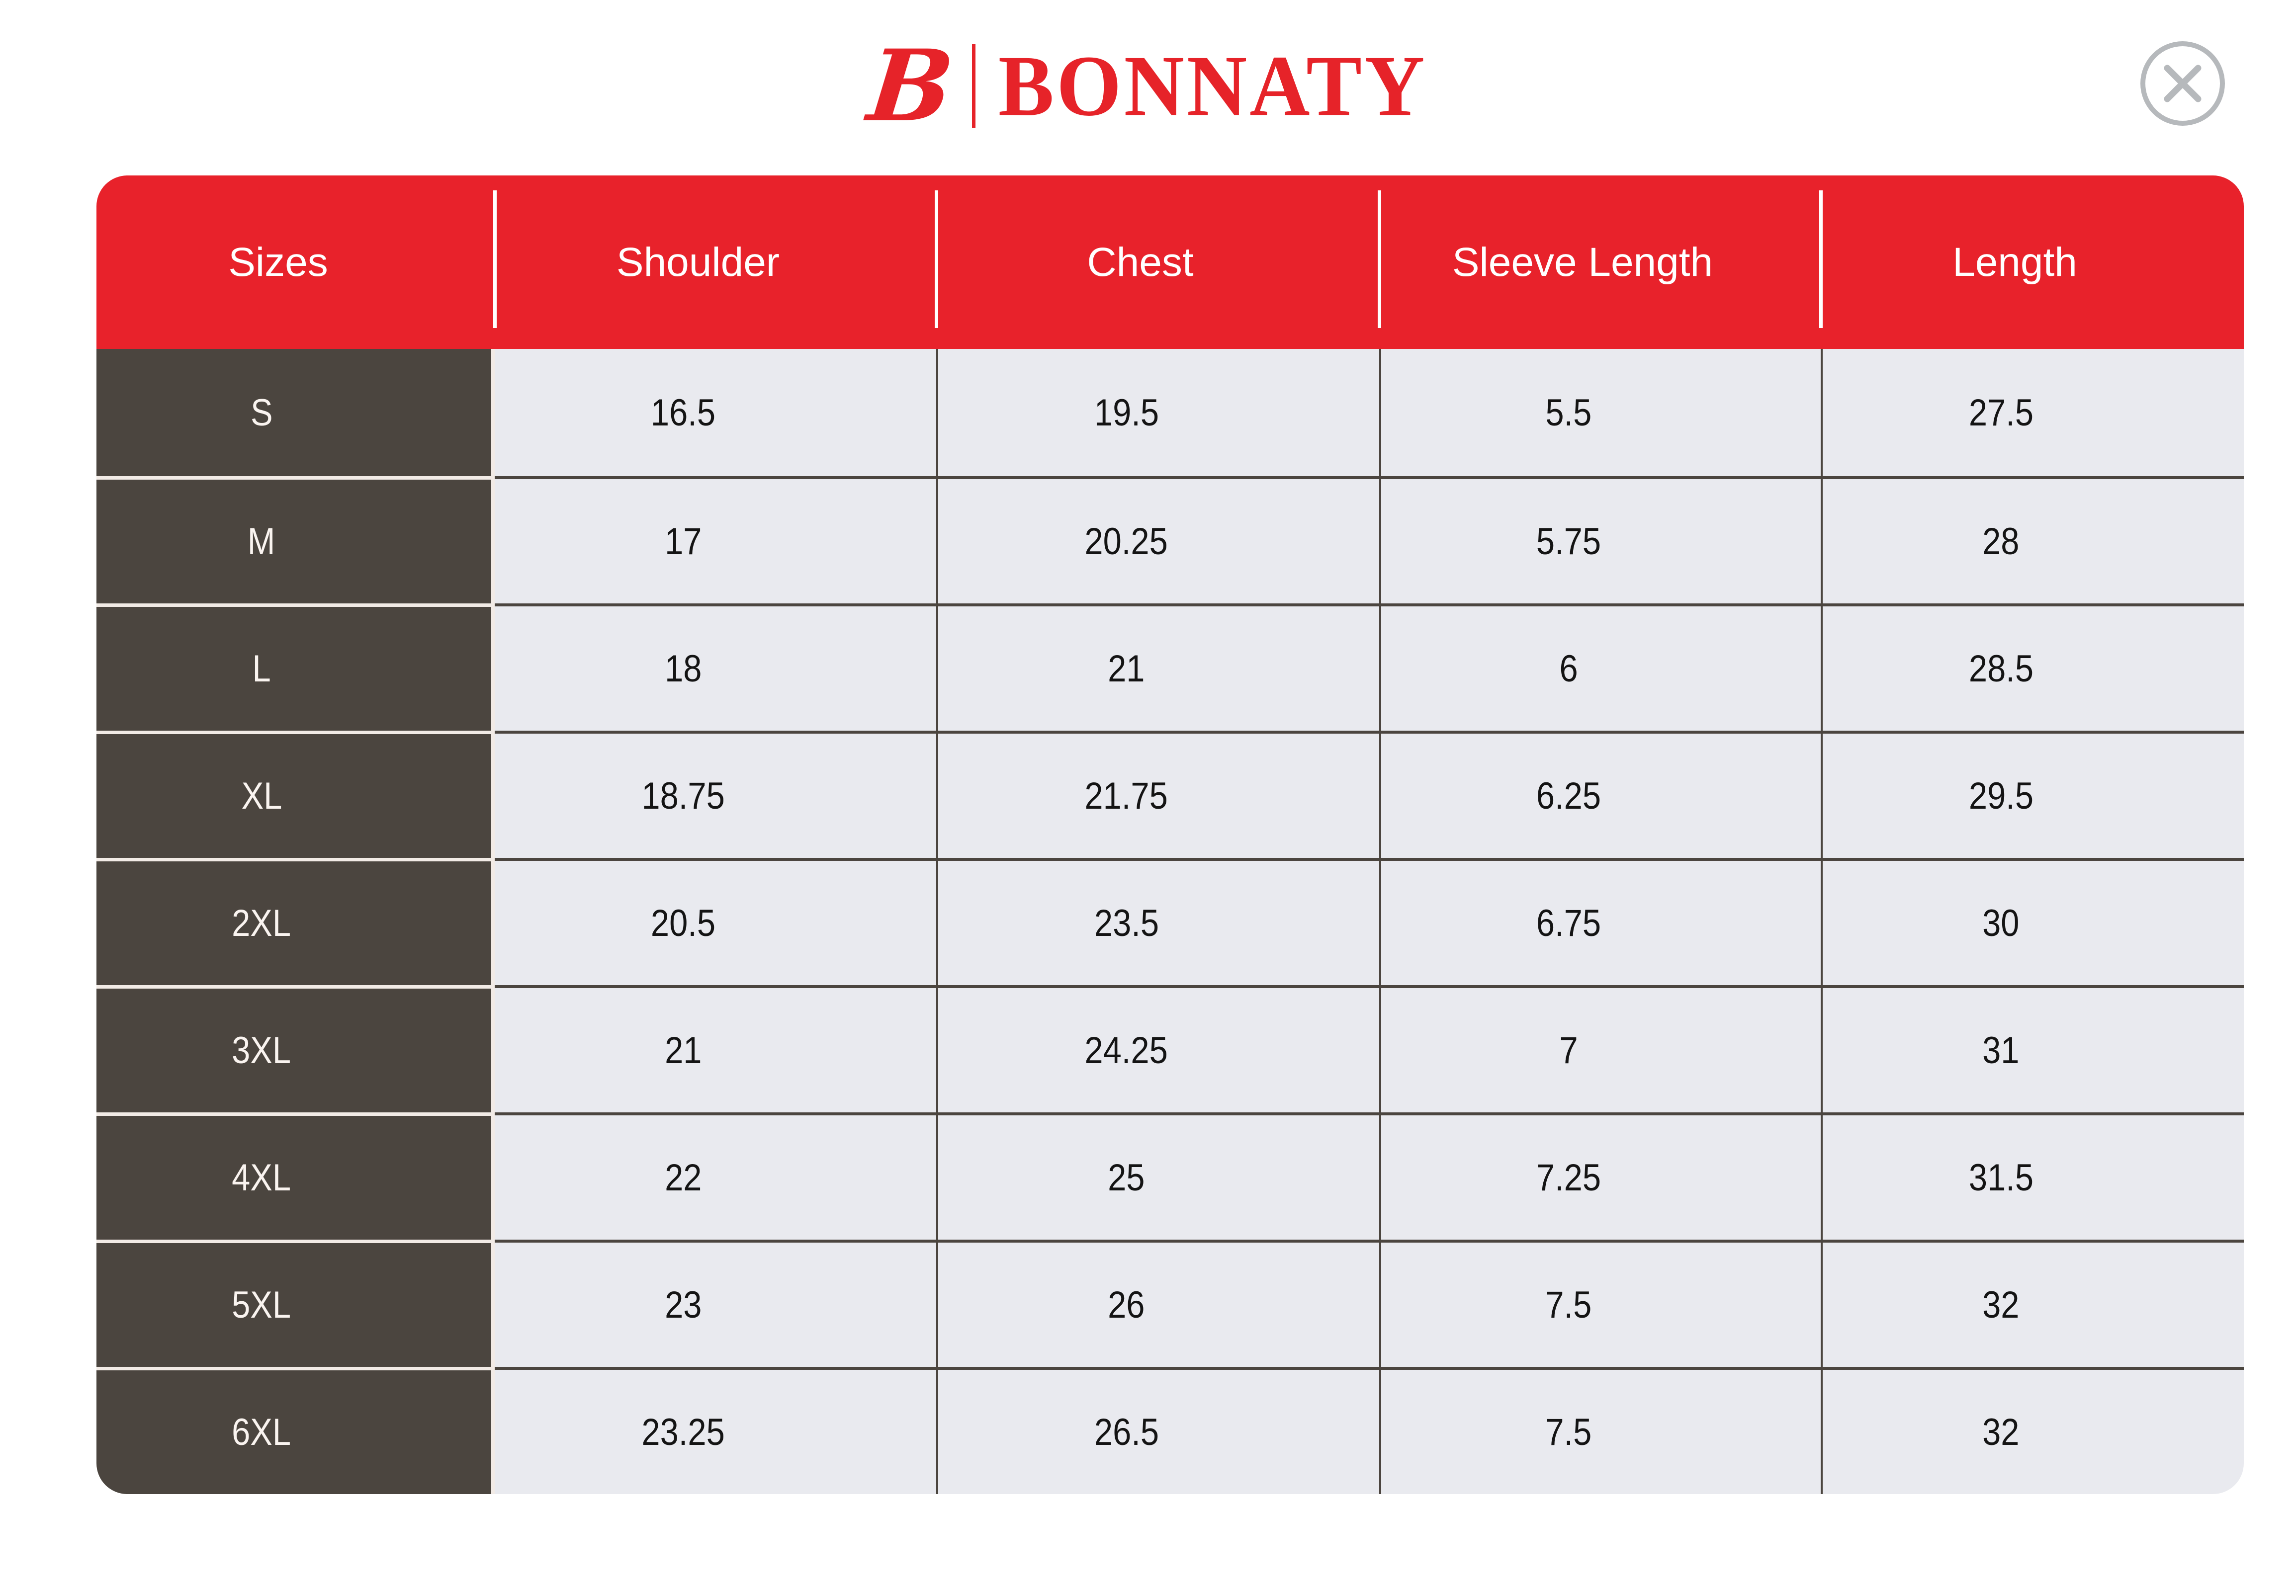 The image size is (2296, 1596). I want to click on measurement-value: 7, so click(1568, 1050).